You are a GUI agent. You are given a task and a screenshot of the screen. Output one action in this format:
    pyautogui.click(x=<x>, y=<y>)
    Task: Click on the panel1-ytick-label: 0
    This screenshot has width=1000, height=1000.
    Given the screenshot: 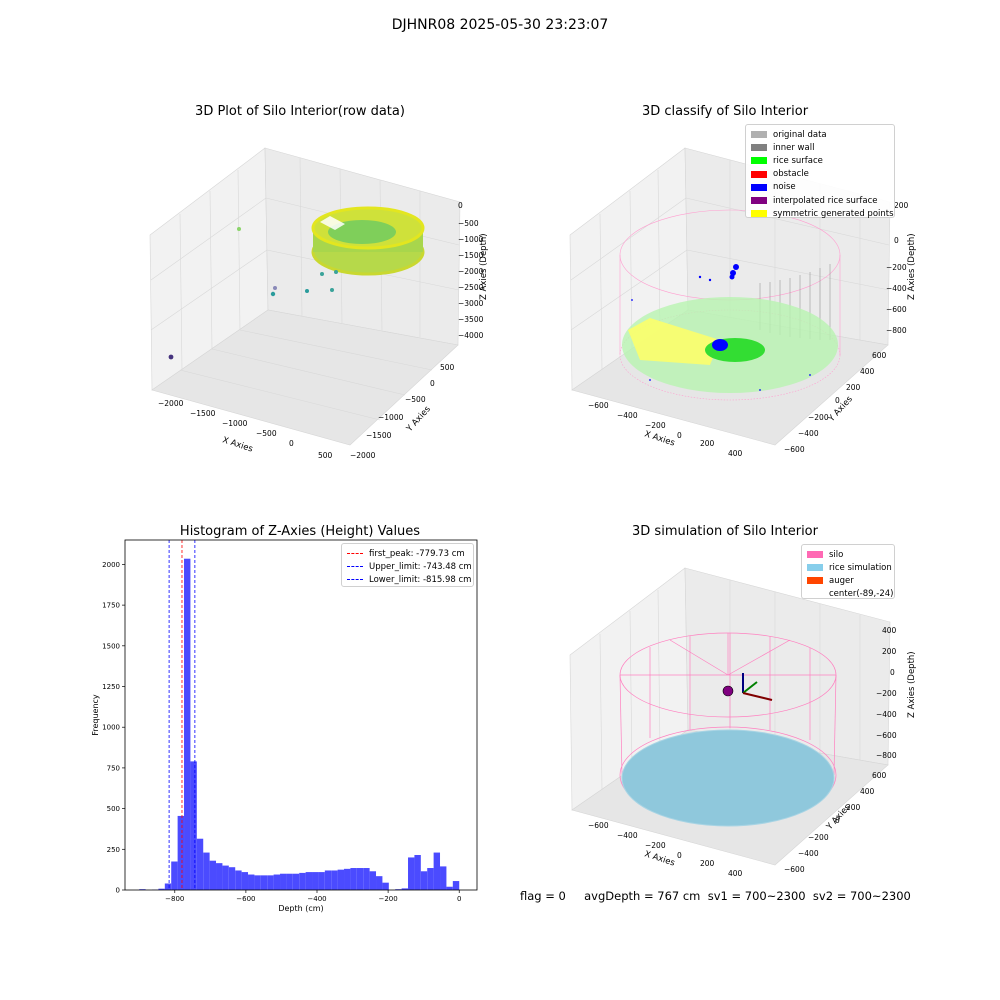 What is the action you would take?
    pyautogui.click(x=432, y=383)
    